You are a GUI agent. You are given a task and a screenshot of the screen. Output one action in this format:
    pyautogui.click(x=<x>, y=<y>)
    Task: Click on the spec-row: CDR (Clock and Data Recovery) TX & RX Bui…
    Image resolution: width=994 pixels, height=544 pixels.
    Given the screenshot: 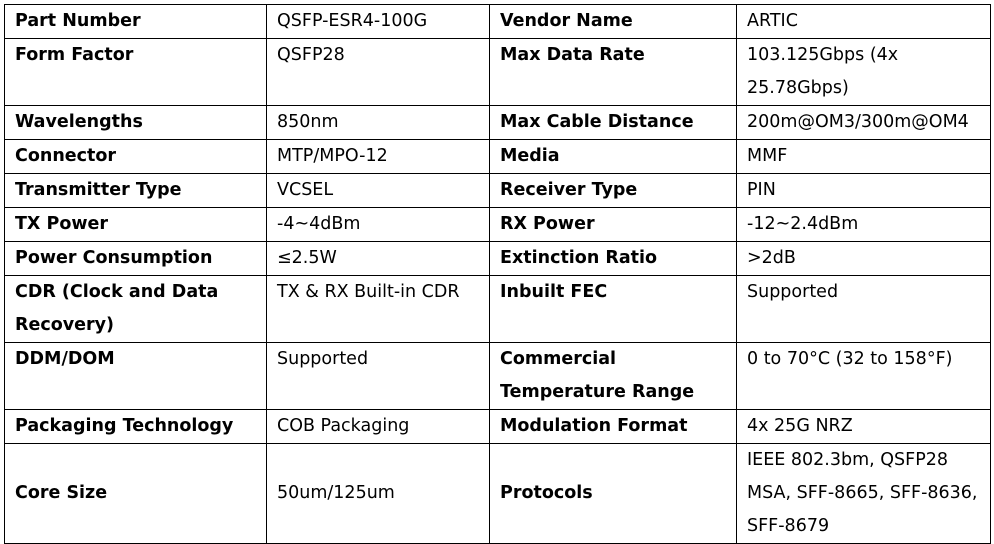 What is the action you would take?
    pyautogui.click(x=497, y=309)
    